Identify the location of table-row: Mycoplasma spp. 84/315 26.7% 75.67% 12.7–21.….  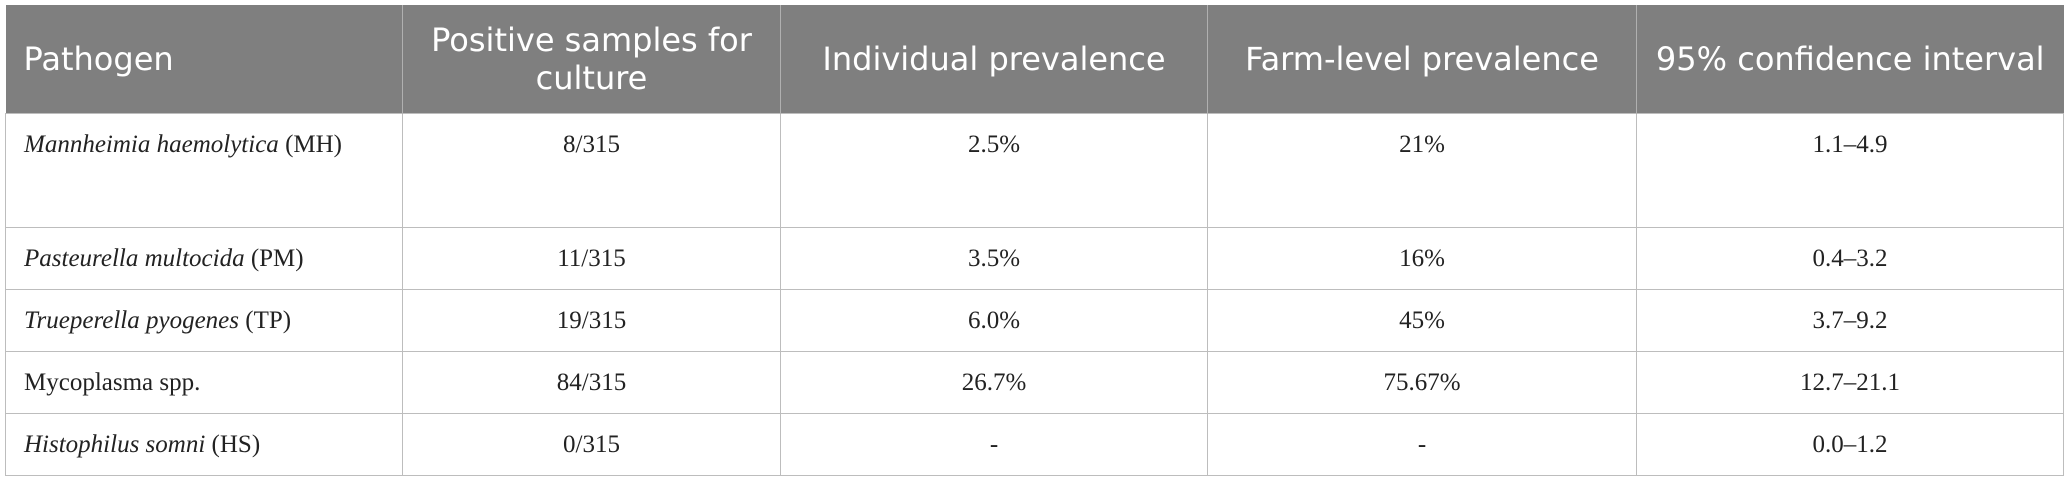
(1034, 382).